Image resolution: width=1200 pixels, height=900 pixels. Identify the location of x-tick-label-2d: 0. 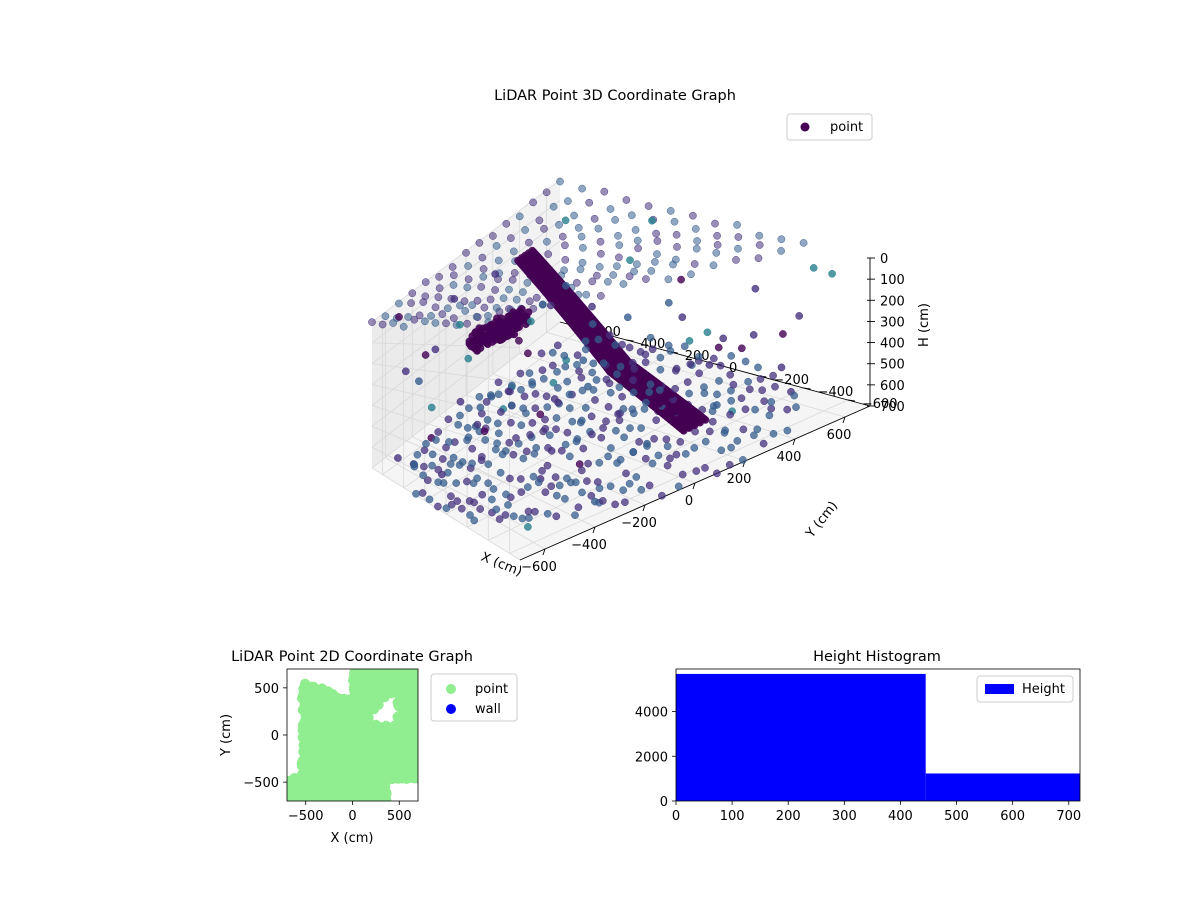
(352, 816).